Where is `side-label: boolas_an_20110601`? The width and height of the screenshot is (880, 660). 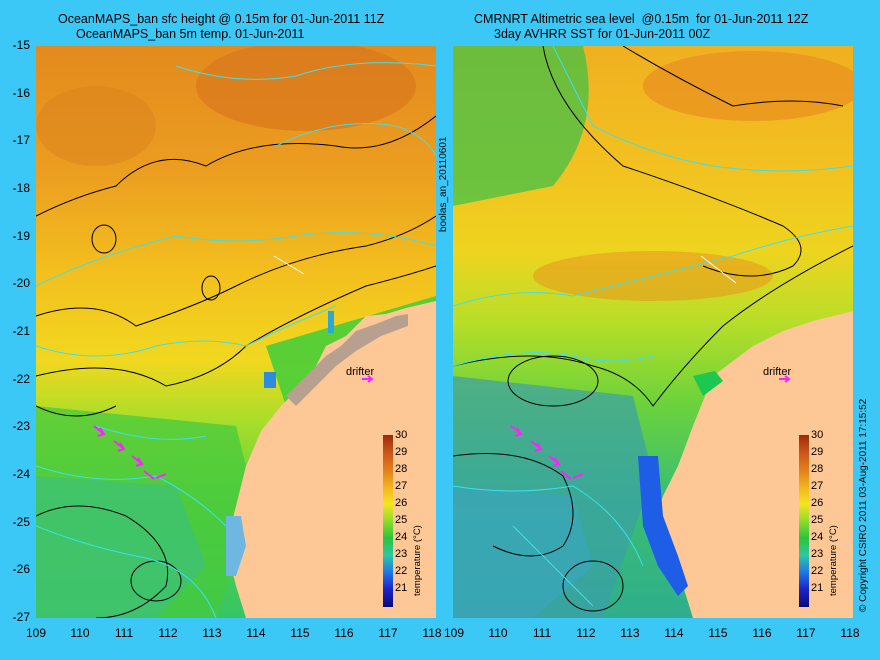
side-label: boolas_an_20110601 is located at coordinates (443, 184).